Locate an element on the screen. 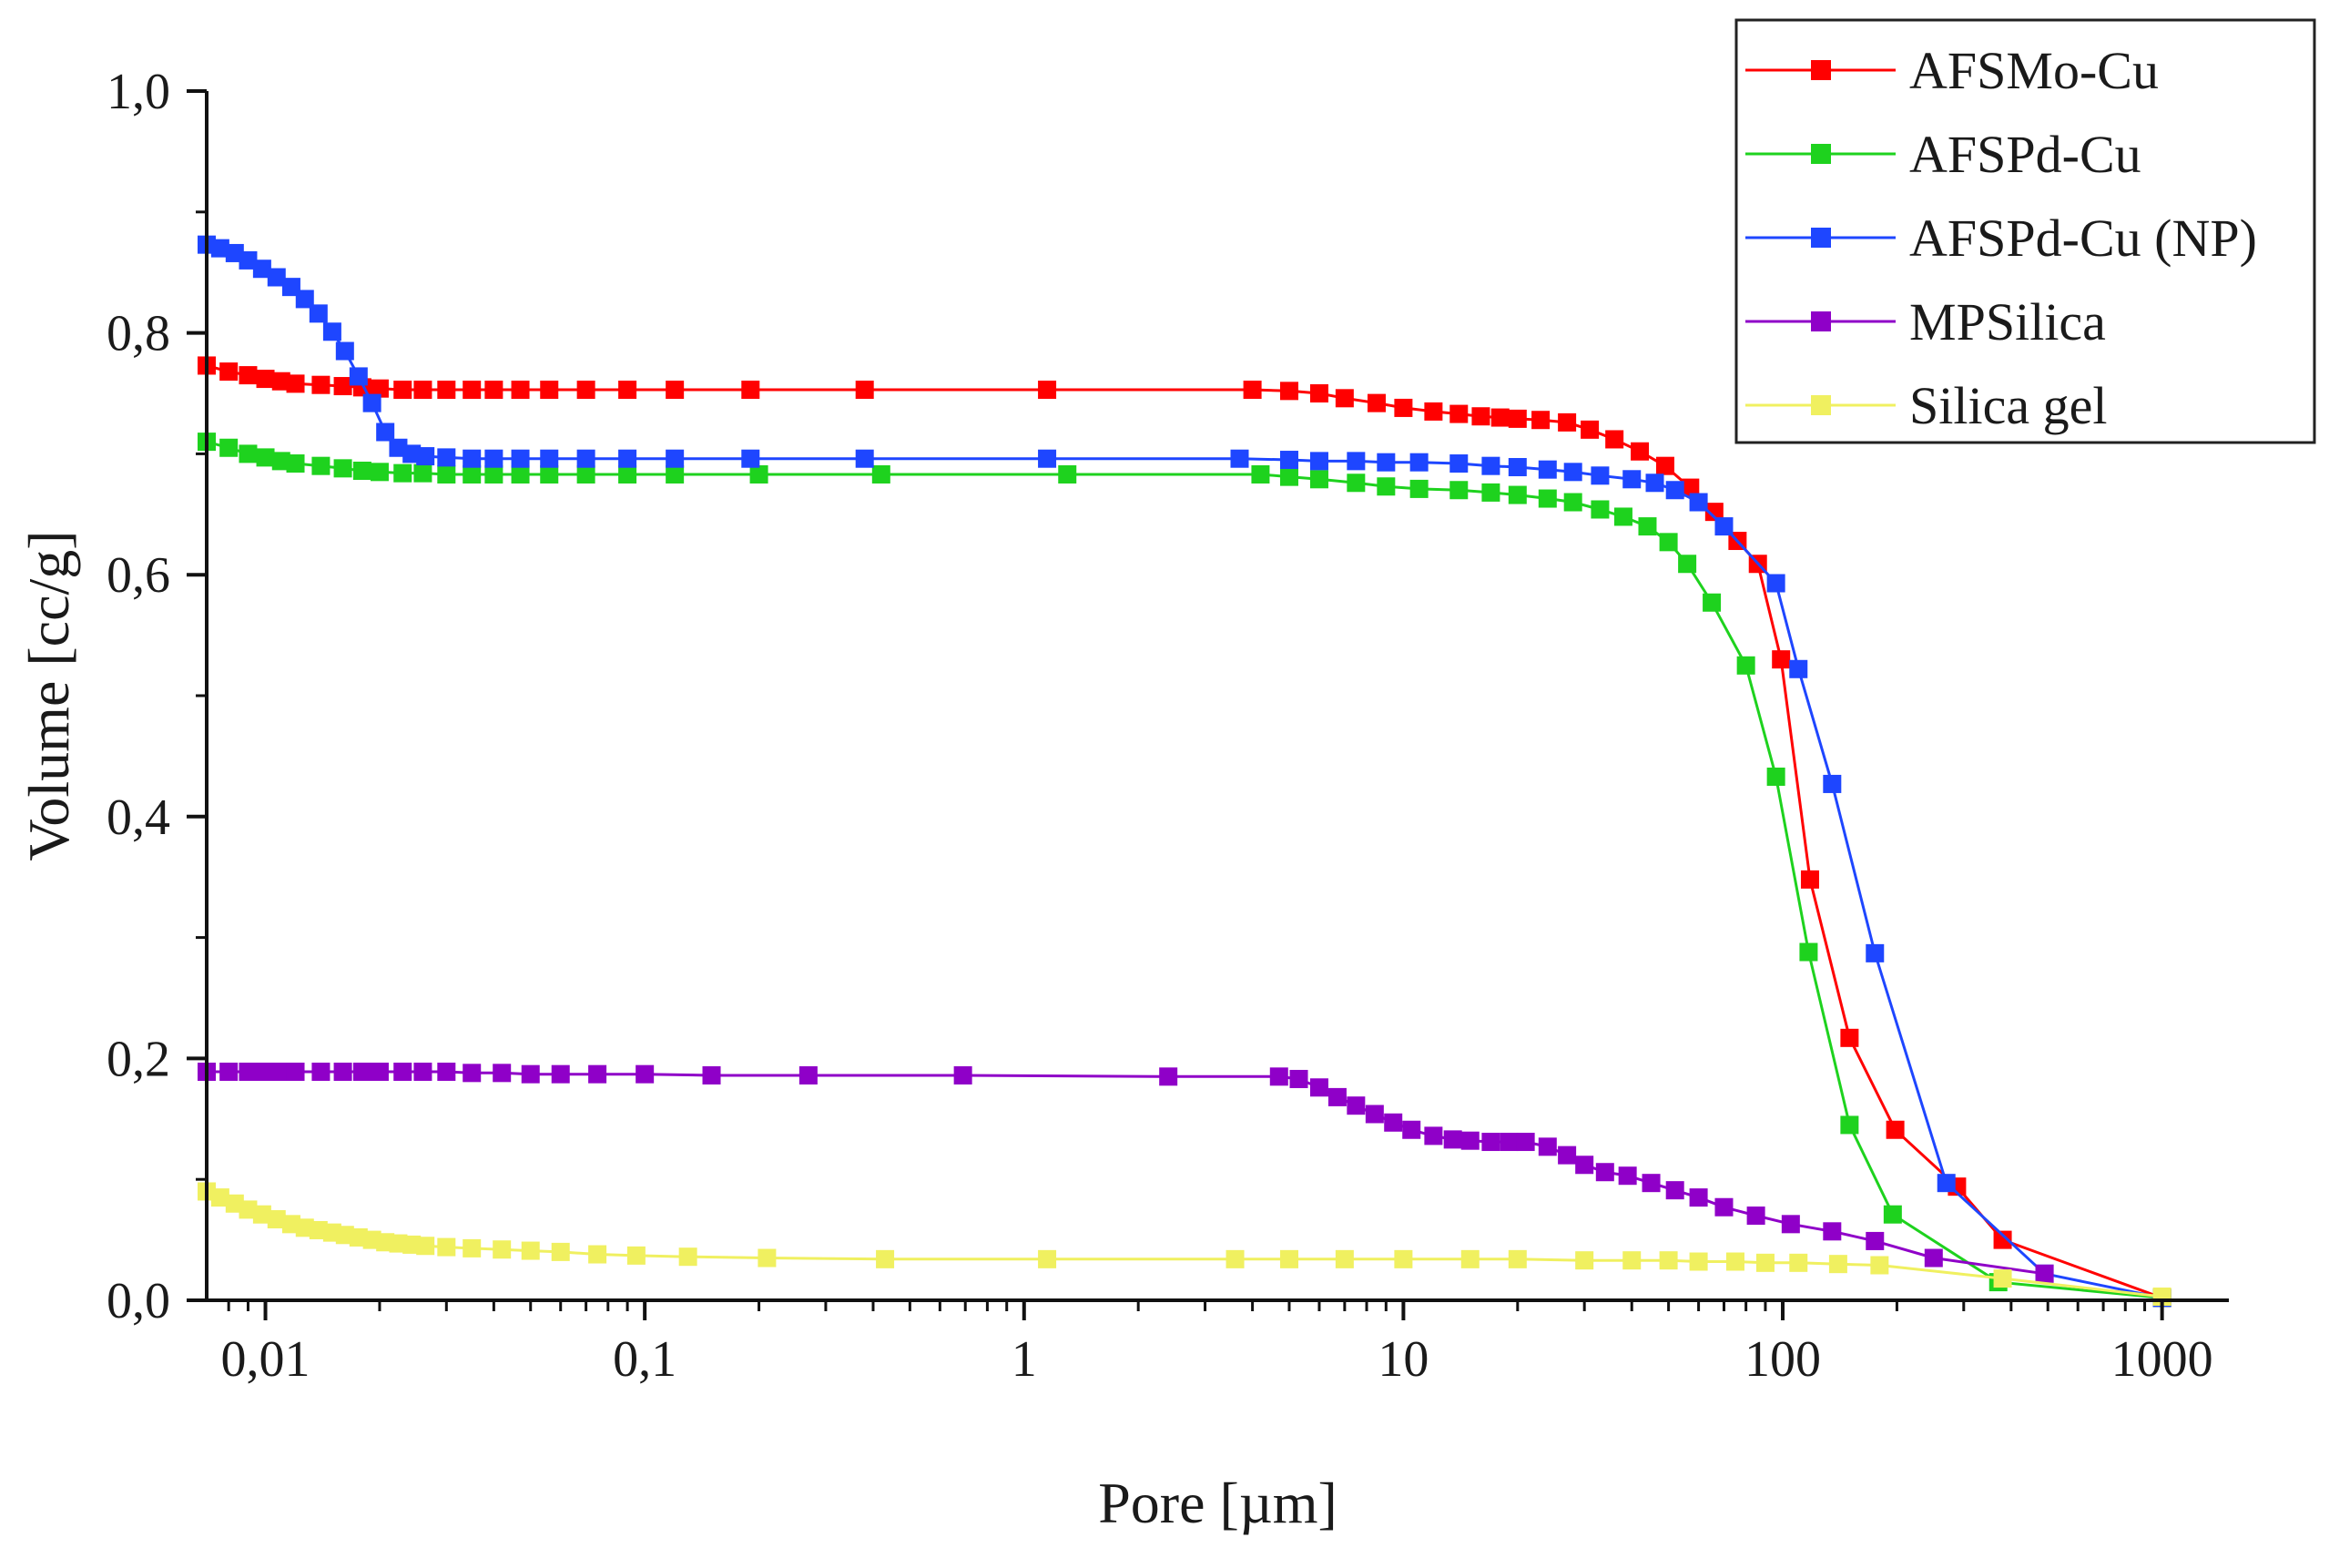  legend-label: AFSPd-Cu is located at coordinates (2025, 155).